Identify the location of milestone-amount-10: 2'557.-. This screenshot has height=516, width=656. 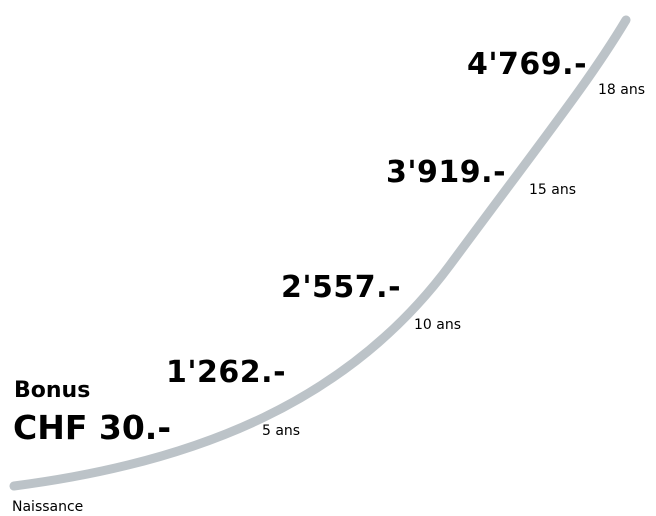
(341, 287).